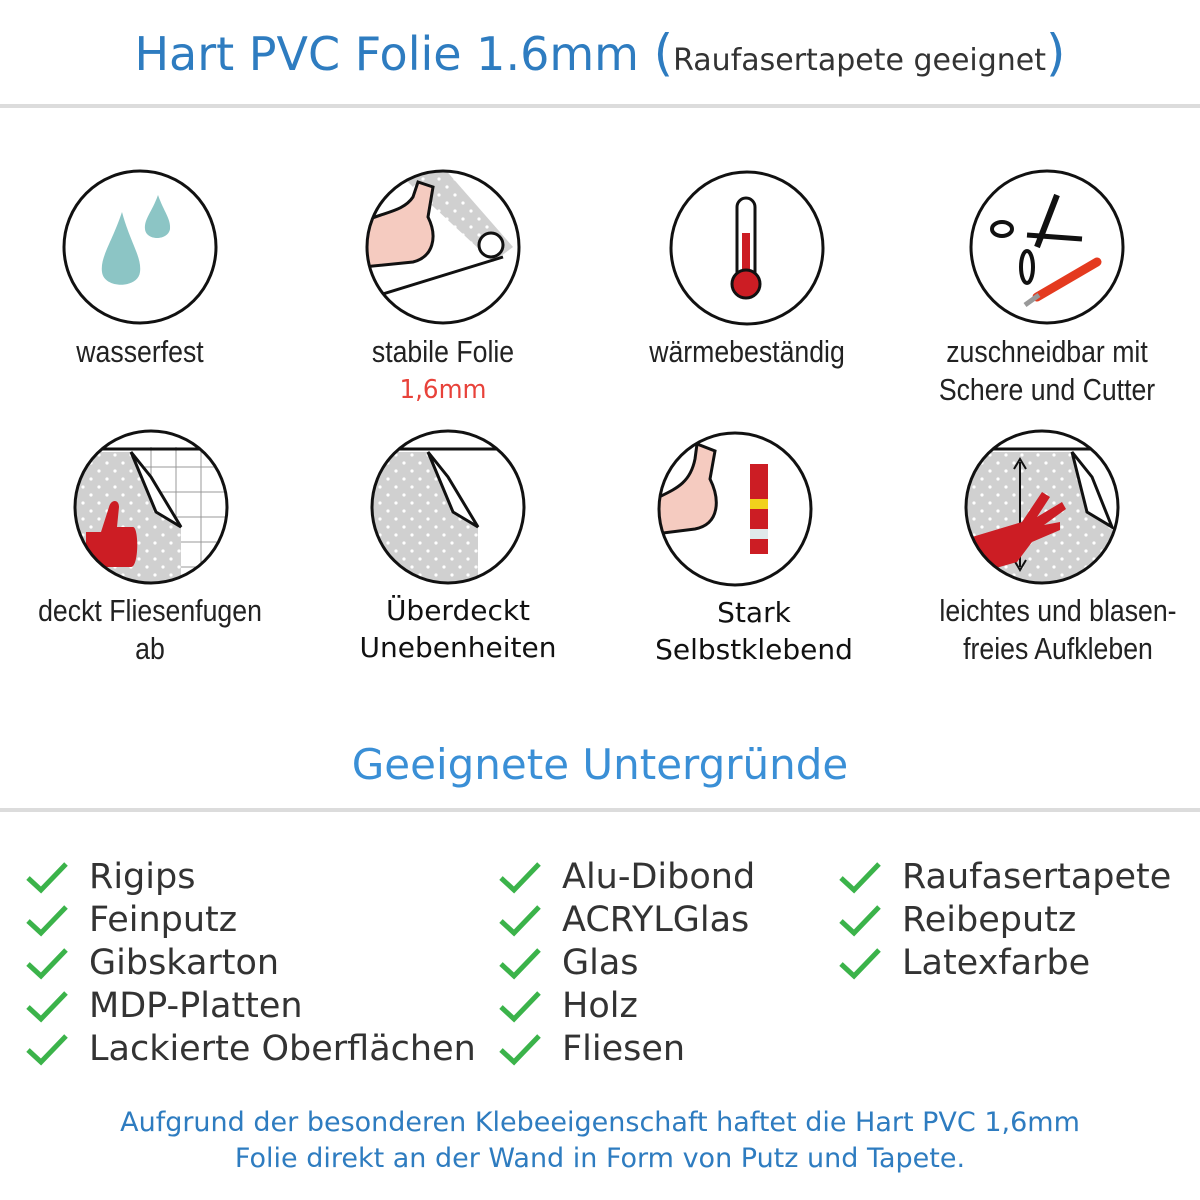  I want to click on foil-corner-icon, so click(448, 507).